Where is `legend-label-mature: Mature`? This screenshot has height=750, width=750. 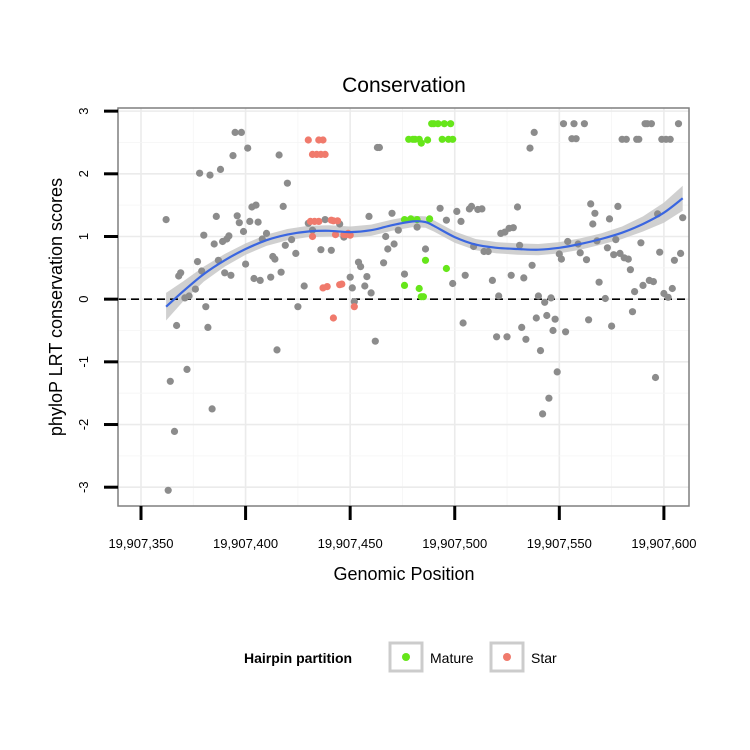
legend-label-mature: Mature is located at coordinates (452, 658).